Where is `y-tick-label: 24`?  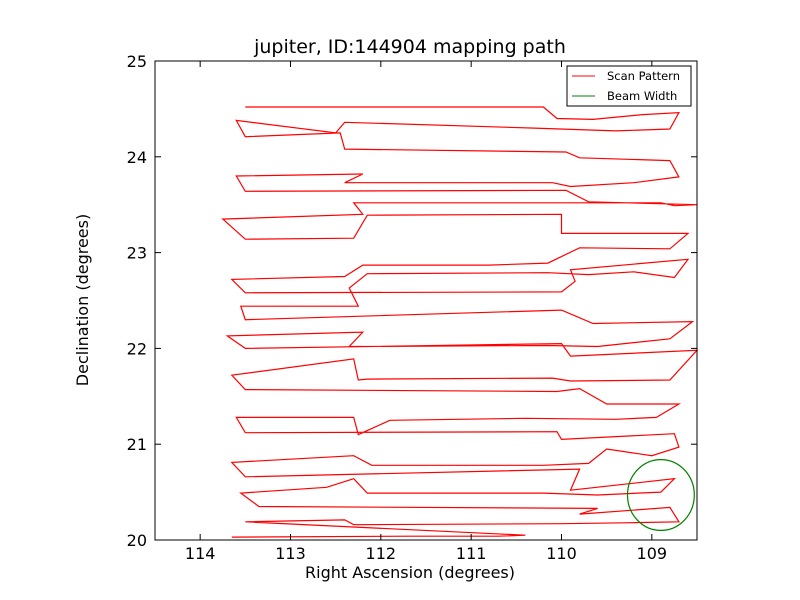 y-tick-label: 24 is located at coordinates (137, 157).